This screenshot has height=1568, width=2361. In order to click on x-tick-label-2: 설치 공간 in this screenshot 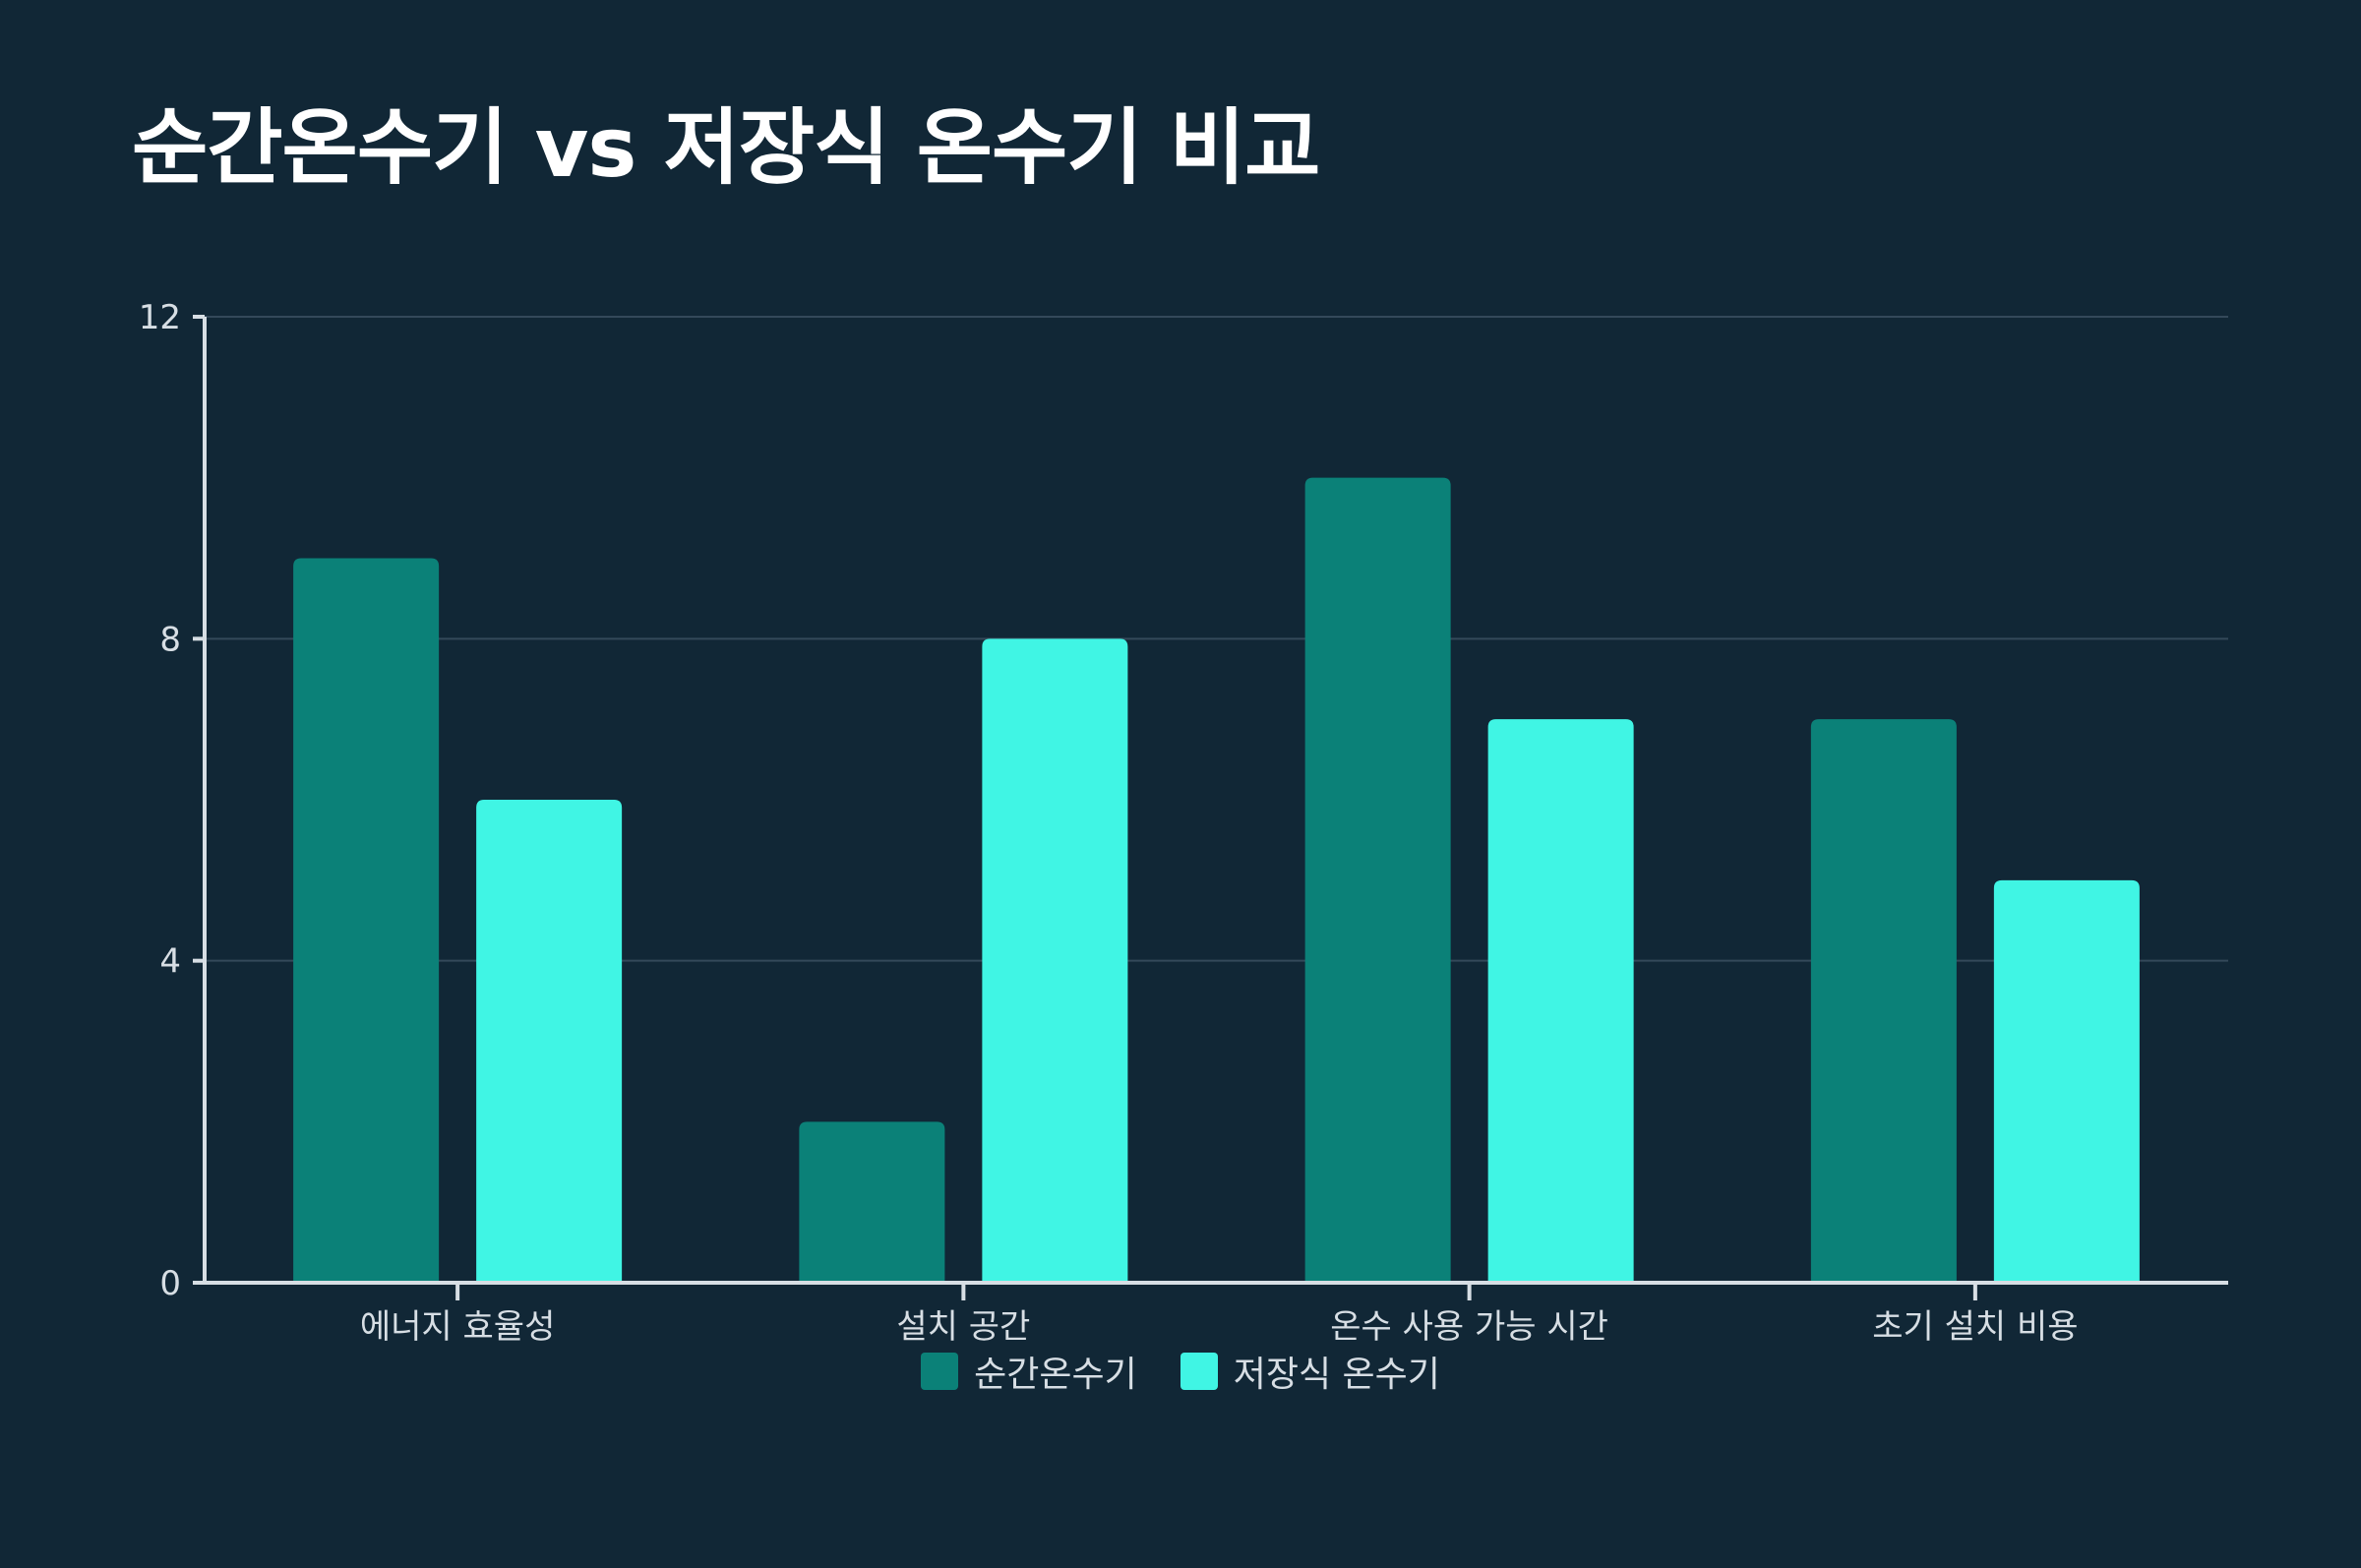, I will do `click(963, 1327)`.